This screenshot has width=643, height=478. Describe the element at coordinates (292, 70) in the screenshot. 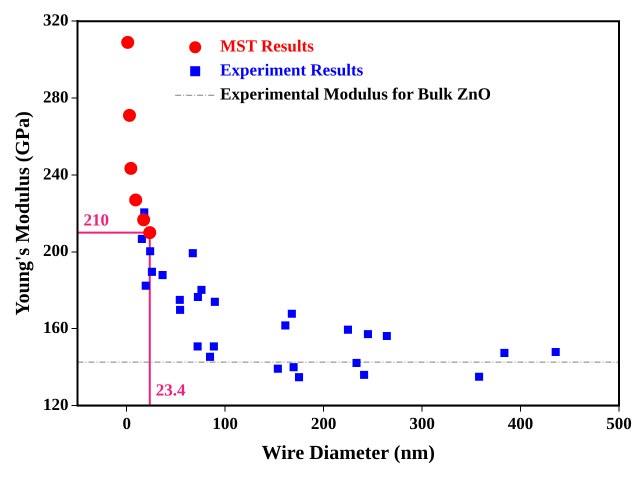

I see `legend-label: Experiment Results` at that location.